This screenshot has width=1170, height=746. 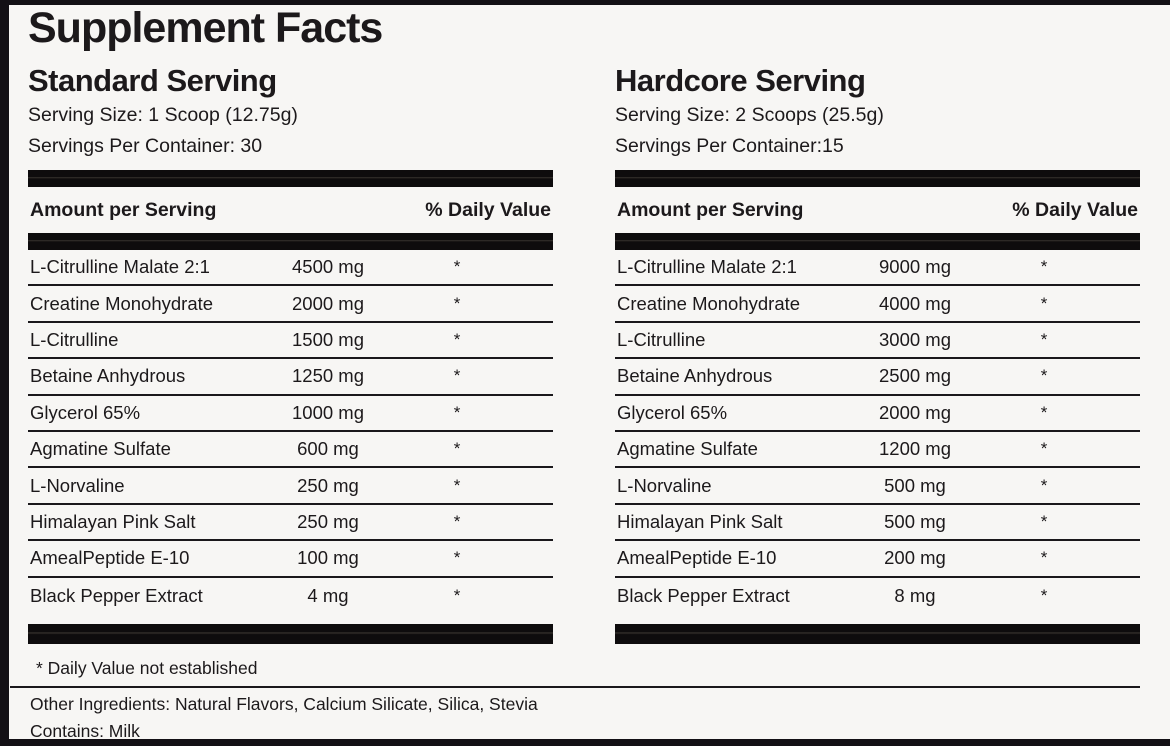 I want to click on table-row: Black Pepper Extract 8 mg *, so click(x=877, y=596).